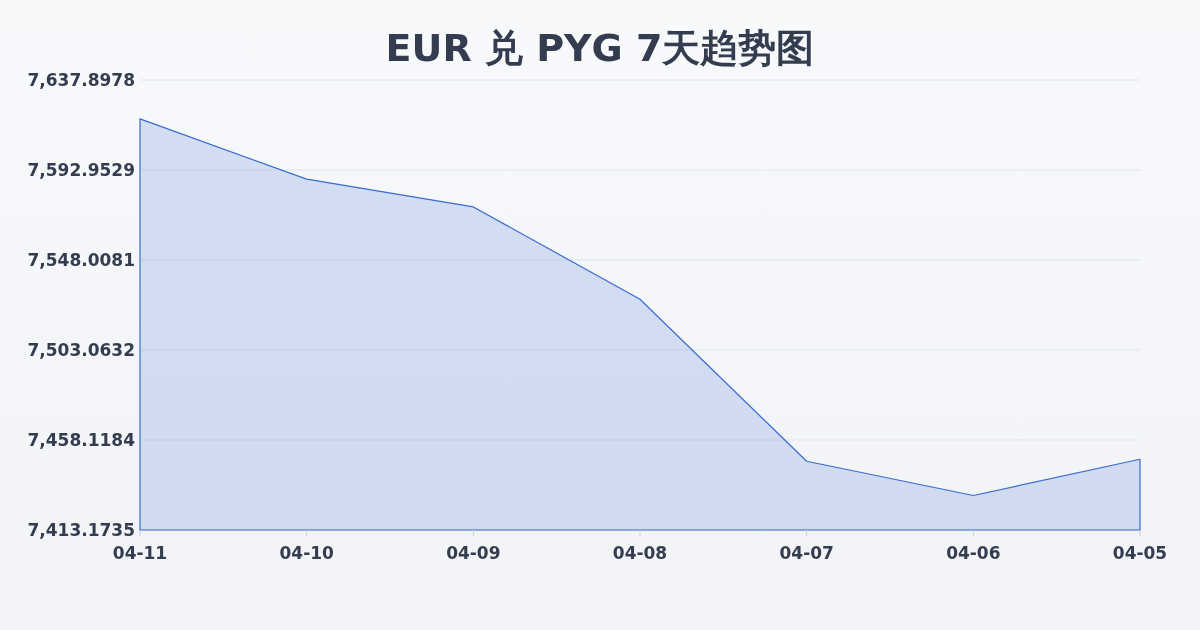  Describe the element at coordinates (973, 553) in the screenshot. I see `x-tick-label: 04-06` at that location.